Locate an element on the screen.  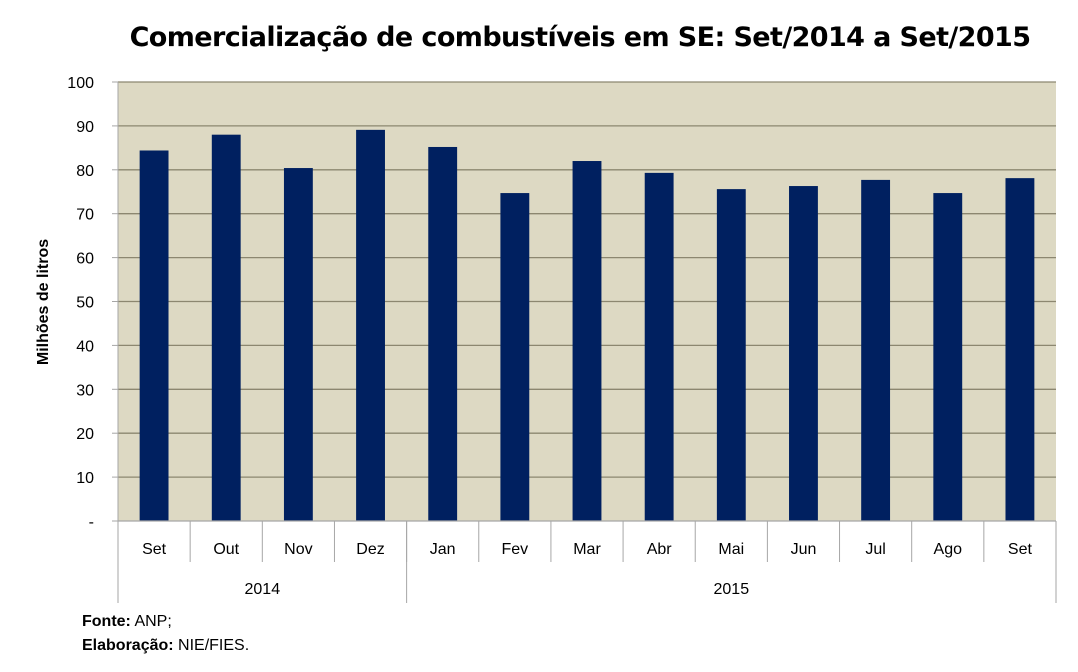
made-by-note: Elaboração: NIE/FIES. is located at coordinates (165, 646).